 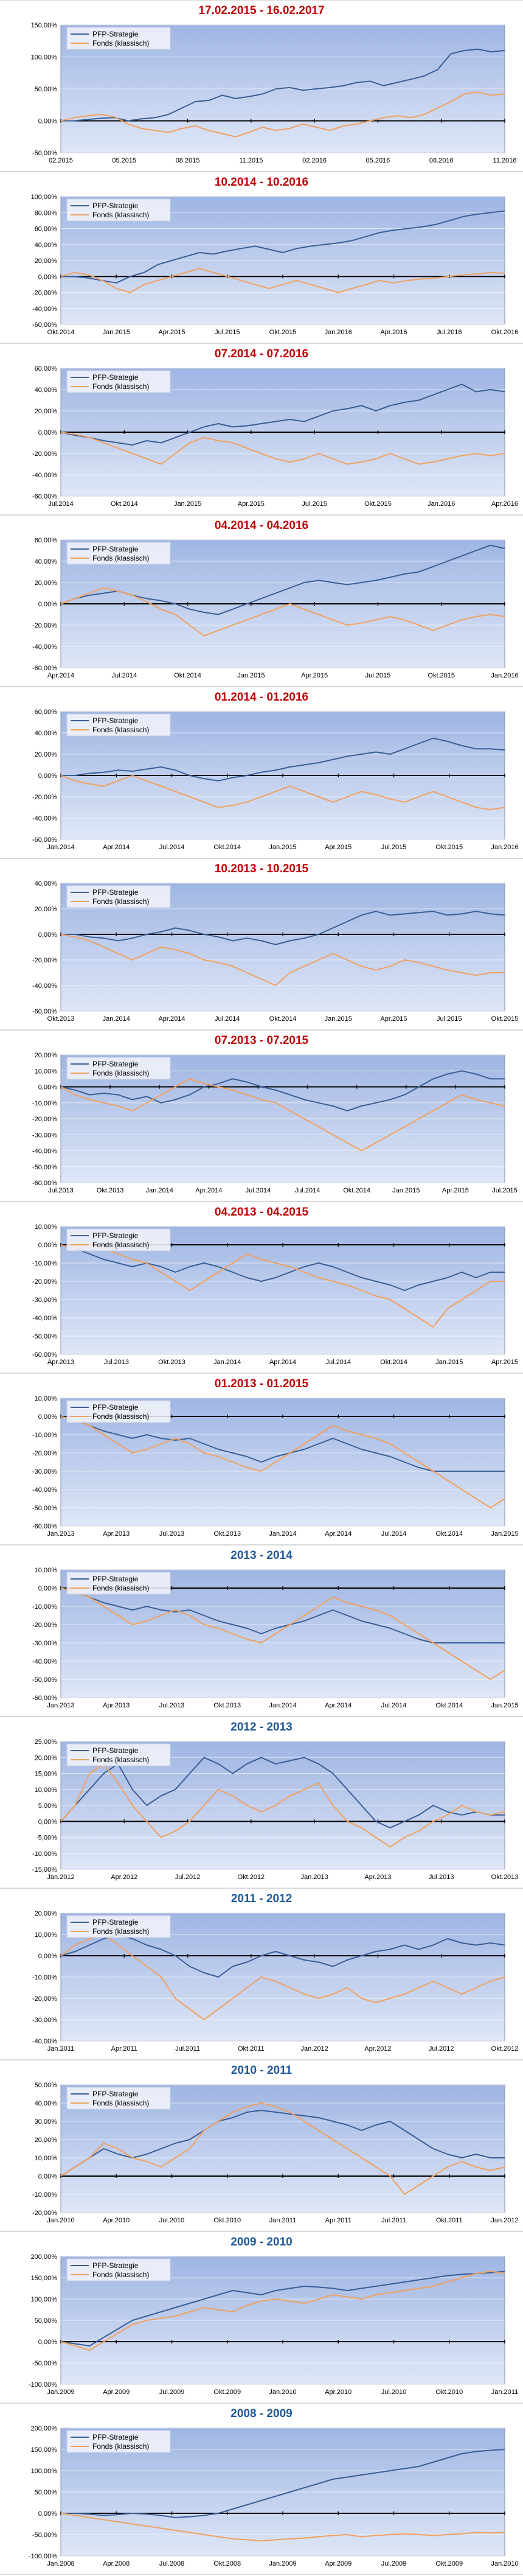 What do you see at coordinates (394, 332) in the screenshot?
I see `x-tick-label: Apr.2016` at bounding box center [394, 332].